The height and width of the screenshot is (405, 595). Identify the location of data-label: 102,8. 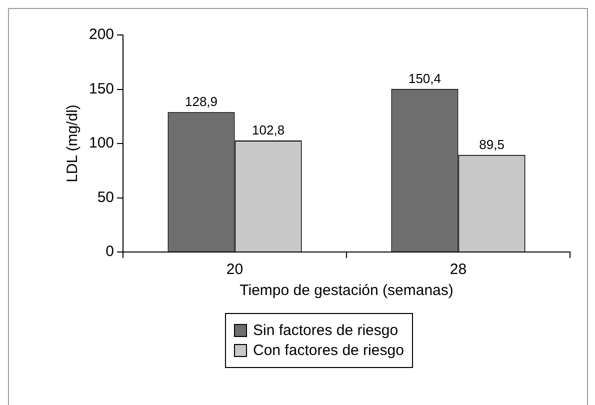
(268, 130).